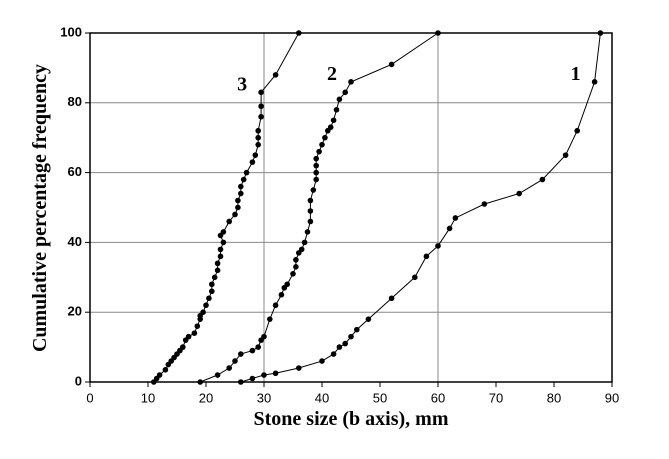 Image resolution: width=669 pixels, height=459 pixels. Describe the element at coordinates (148, 397) in the screenshot. I see `x-tick-label: 10` at that location.